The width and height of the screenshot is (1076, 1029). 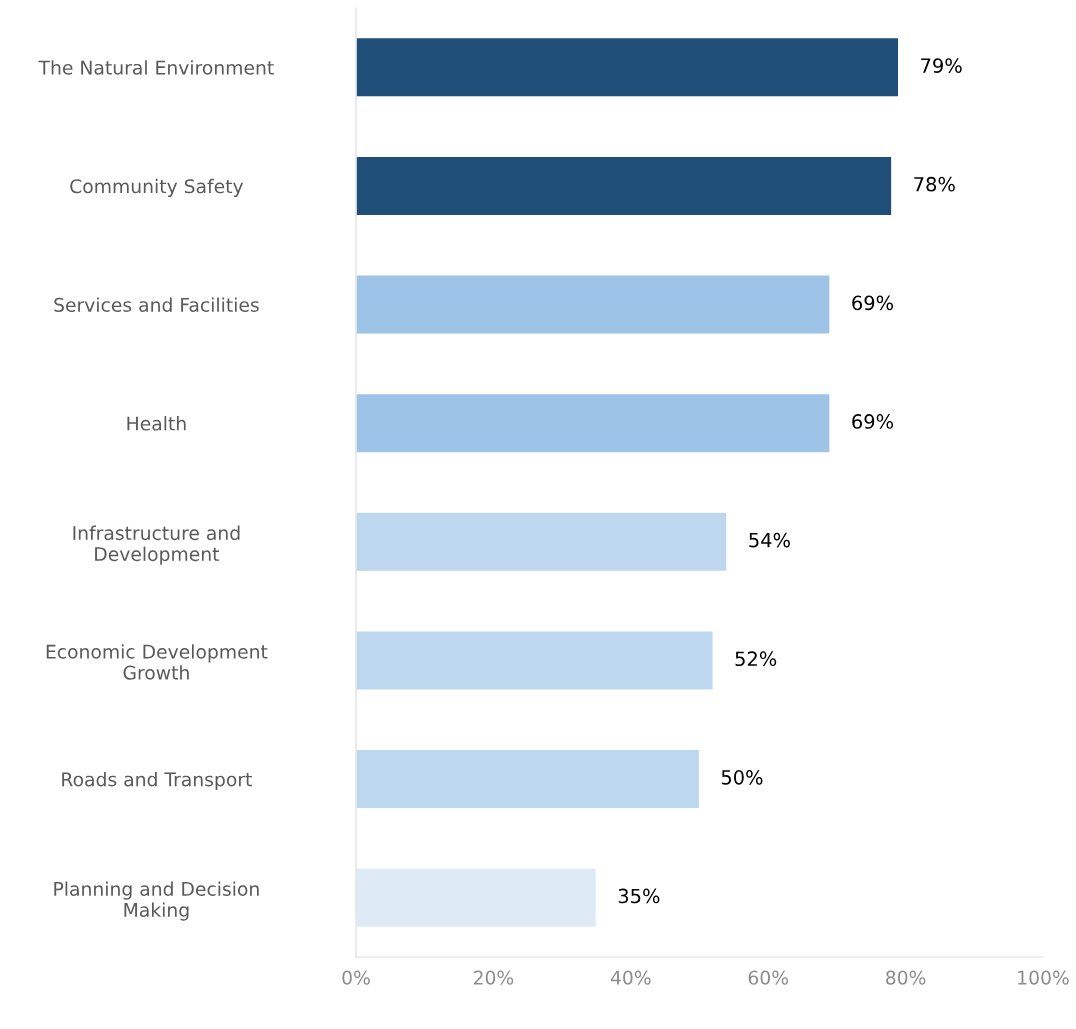 What do you see at coordinates (768, 977) in the screenshot?
I see `x-tick-label: 60%` at bounding box center [768, 977].